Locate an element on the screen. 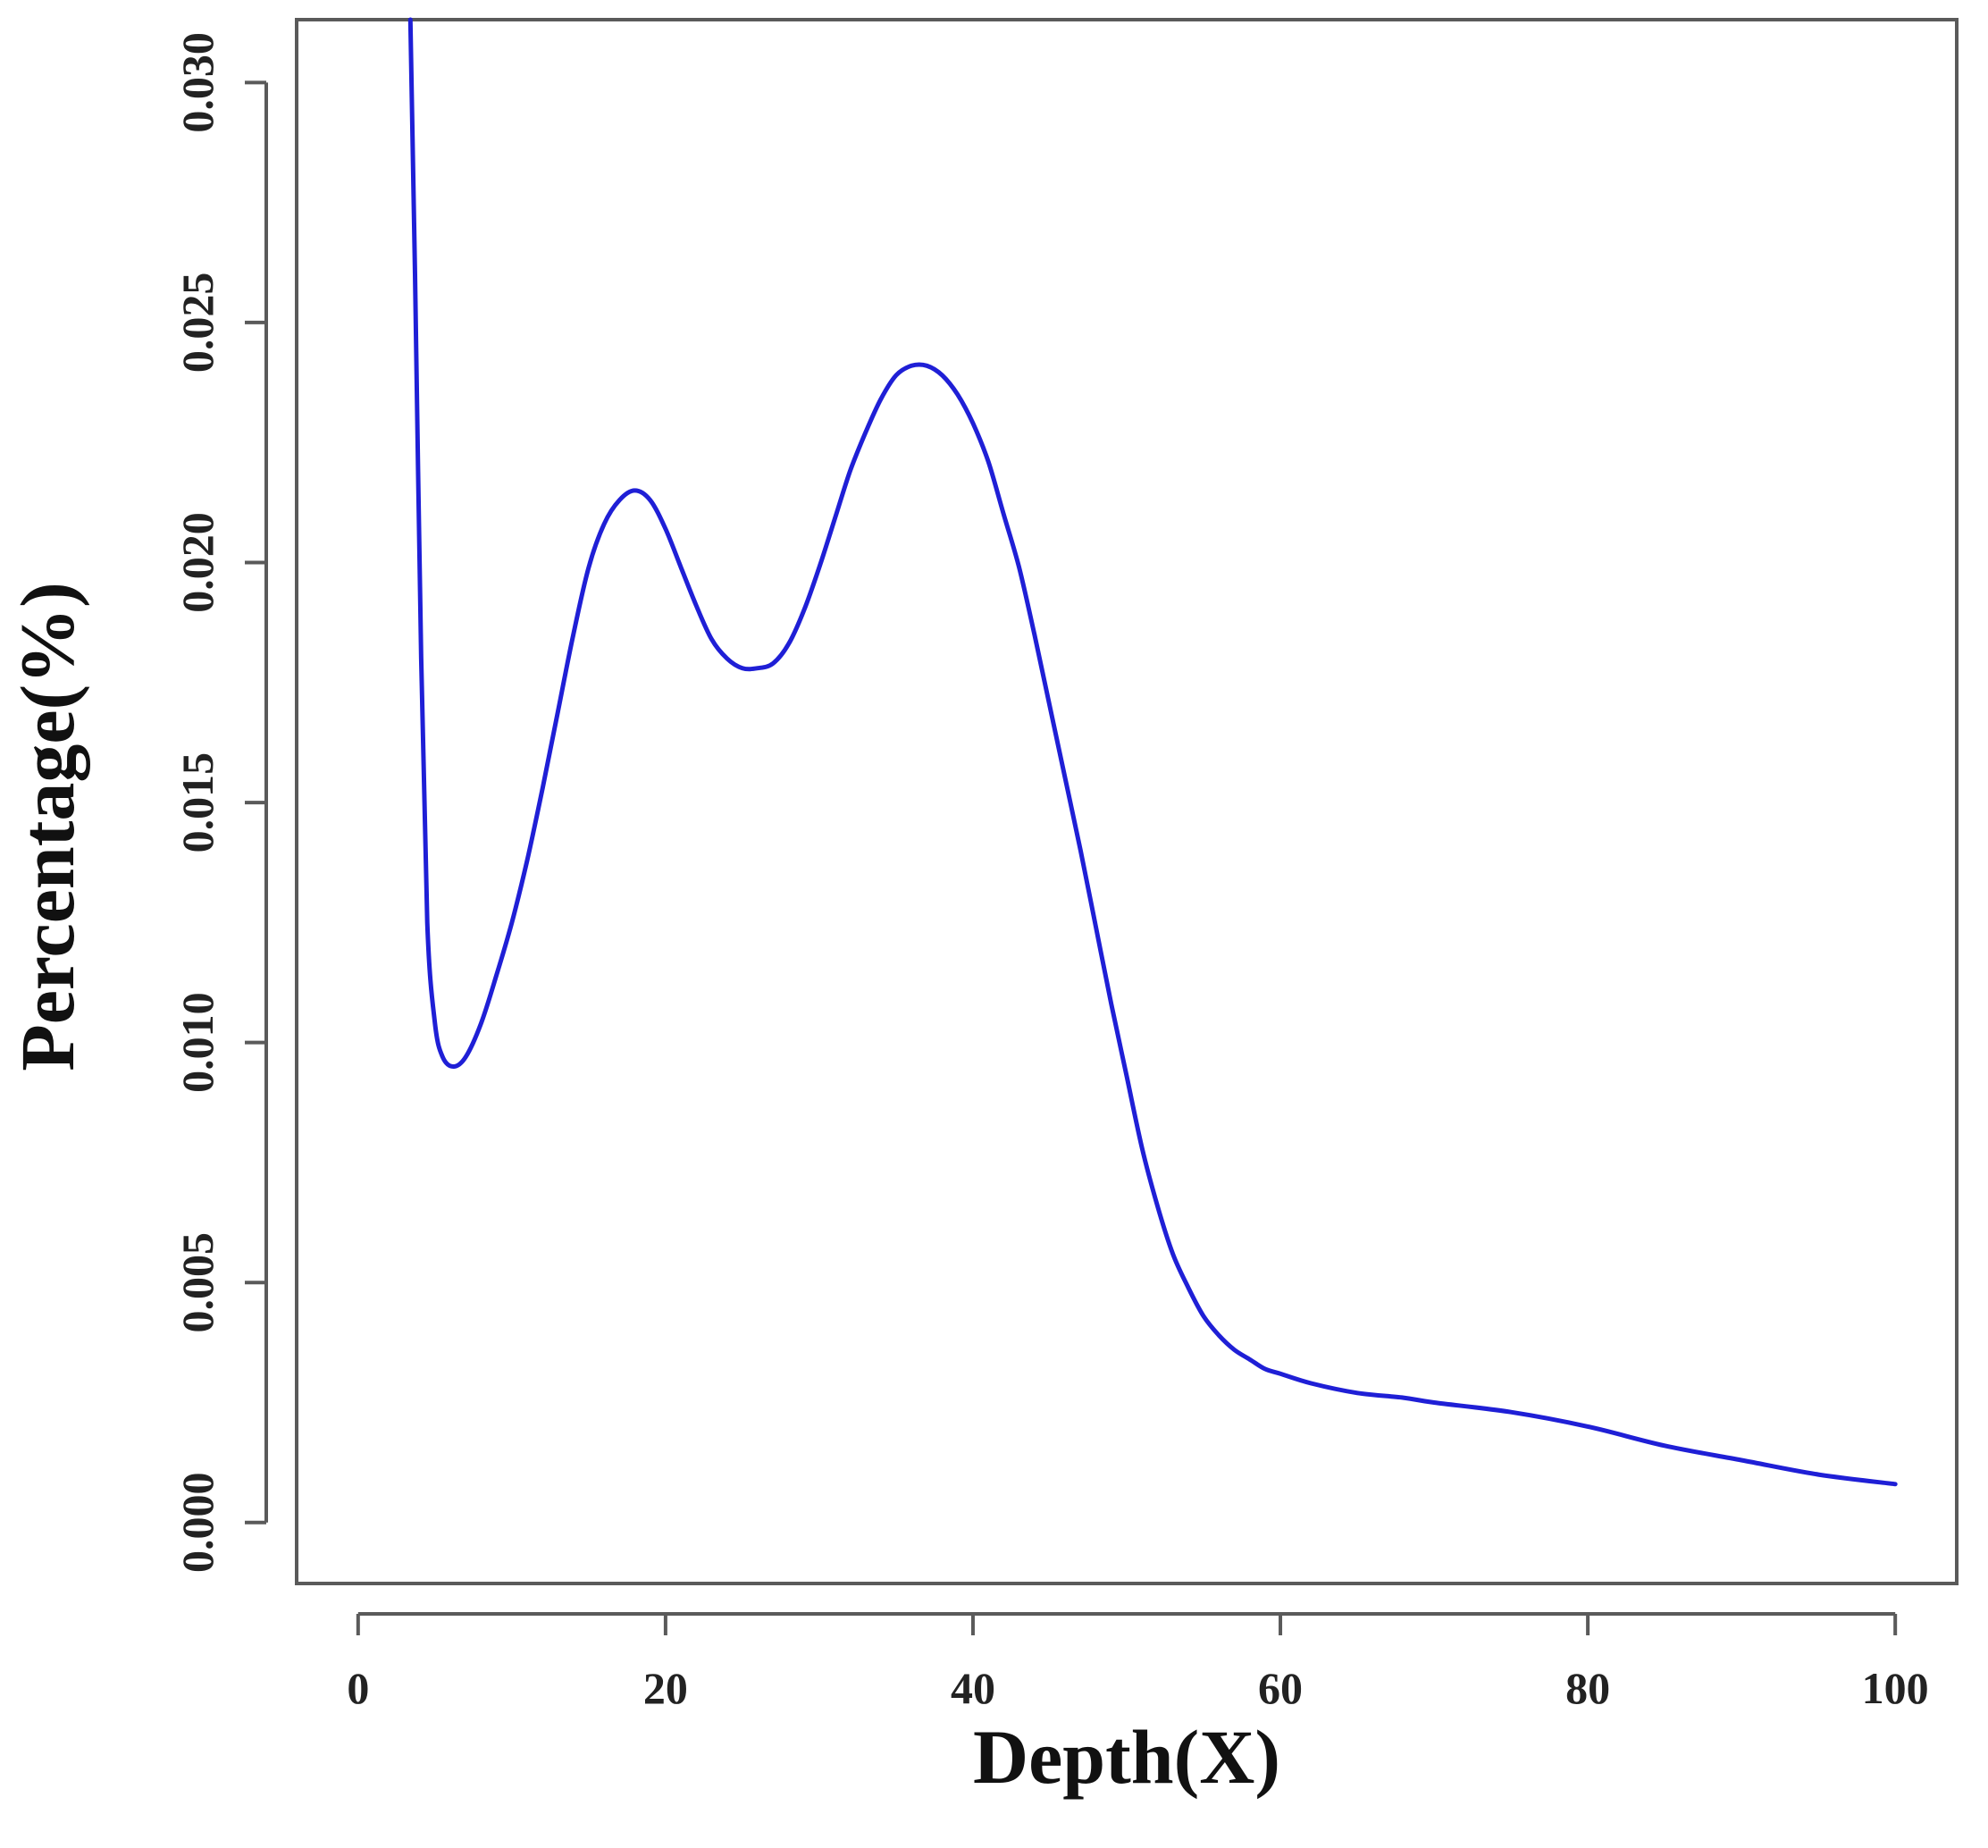 The image size is (1988, 1848). y-tick-label: 0.020 is located at coordinates (197, 562).